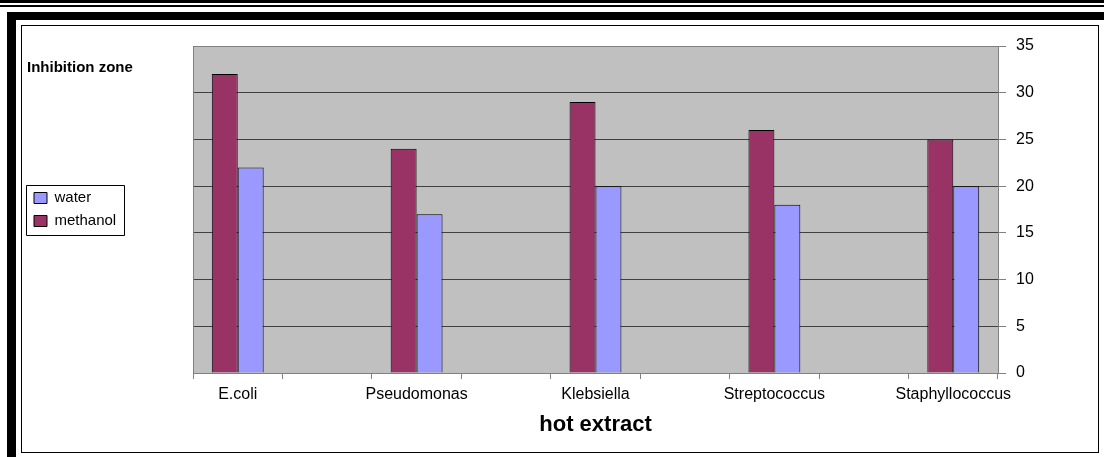  Describe the element at coordinates (953, 394) in the screenshot. I see `x-tick-label: Staphyllococcus` at that location.